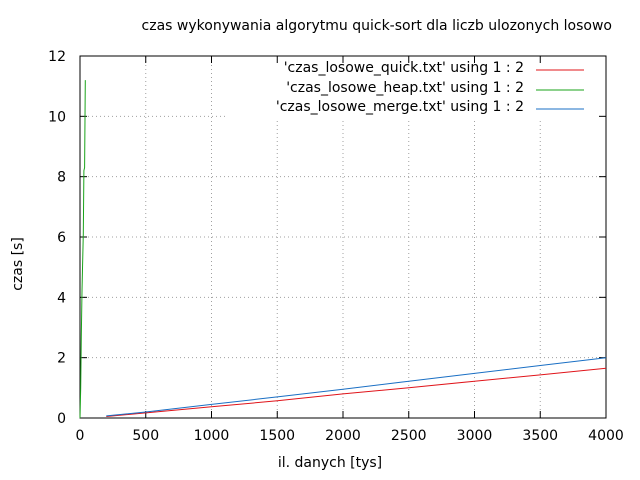 Image resolution: width=640 pixels, height=480 pixels. I want to click on y-tick-label: 8, so click(61, 178).